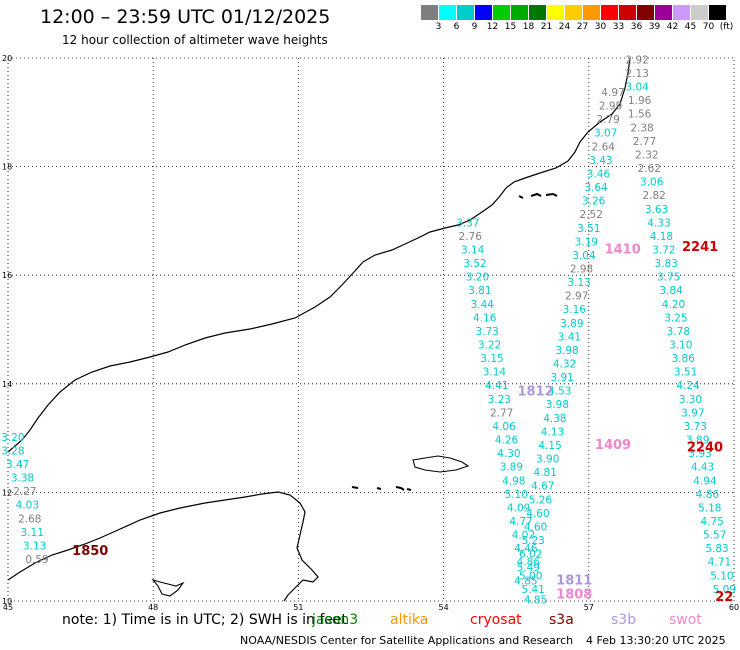  I want to click on wave-height-label: 2.97, so click(576, 297).